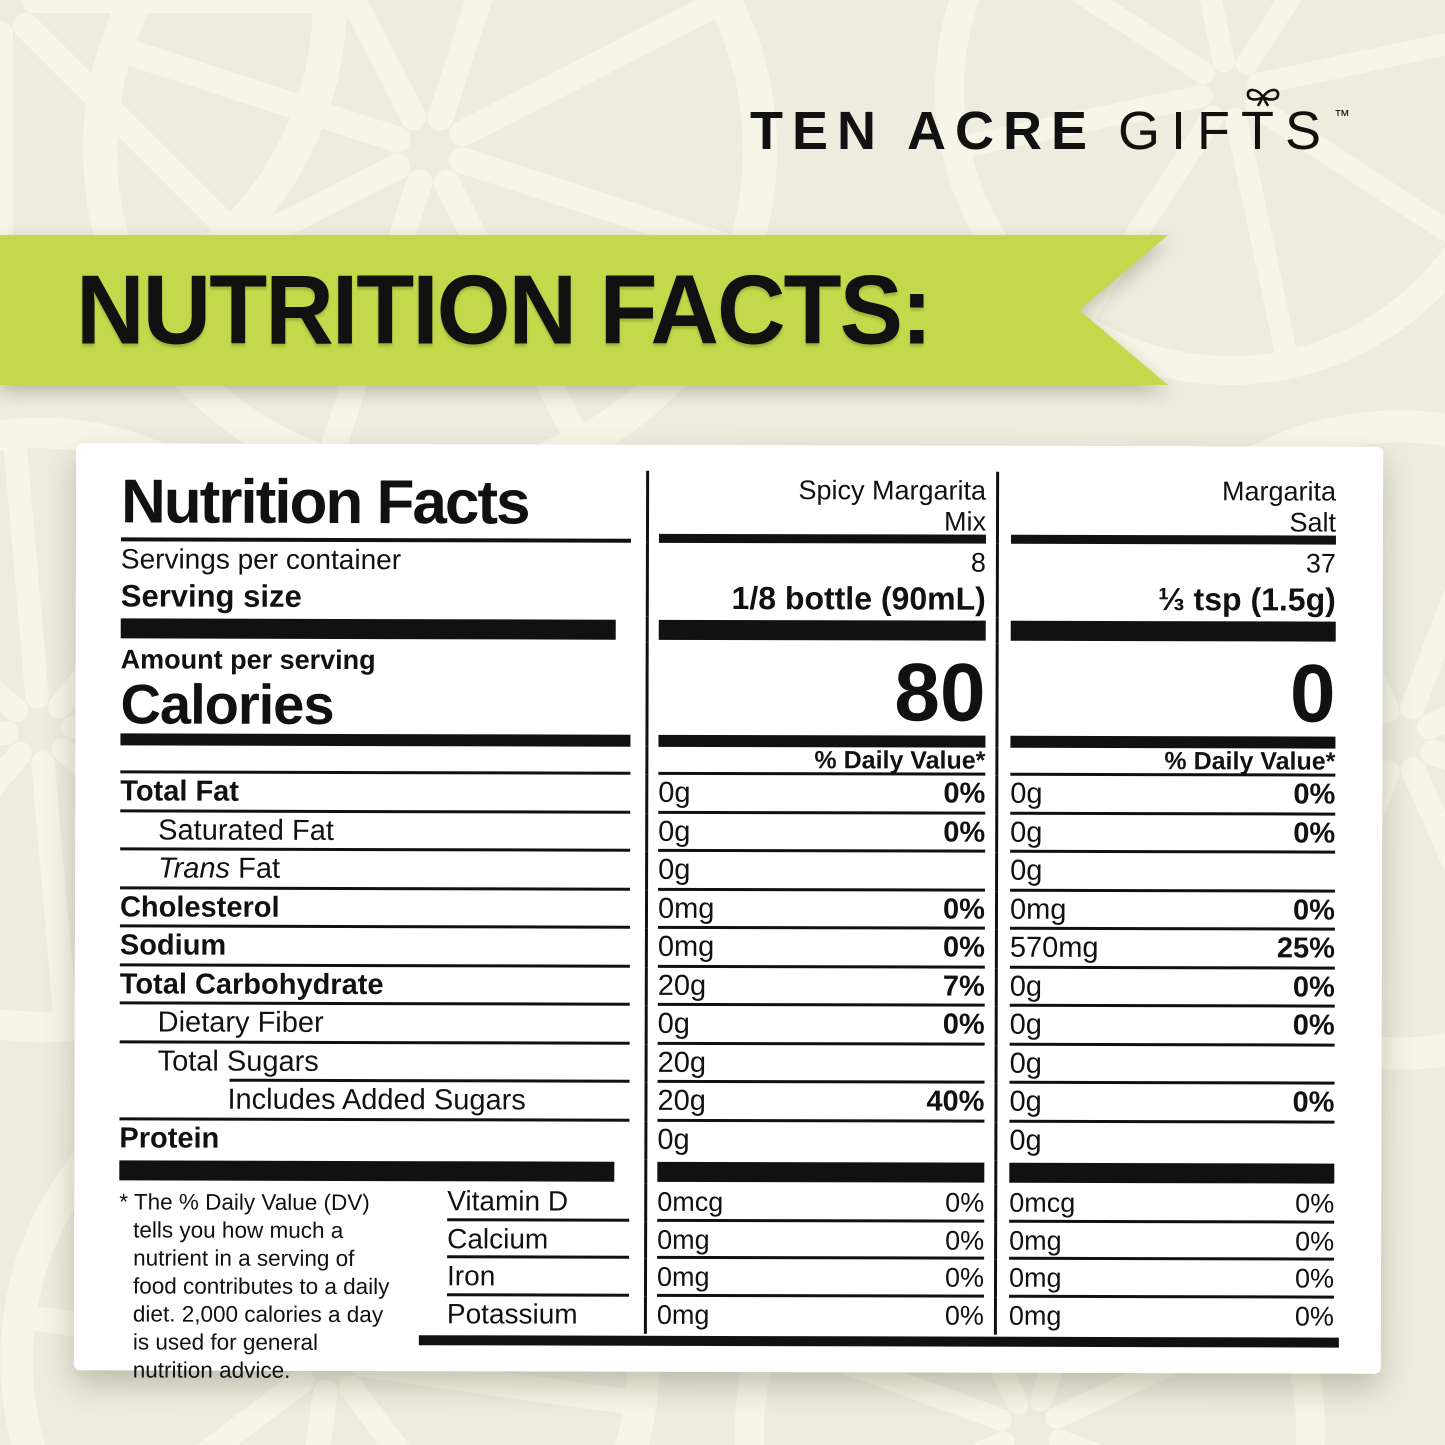 The height and width of the screenshot is (1445, 1445). Describe the element at coordinates (730, 1025) in the screenshot. I see `nutrient-row: Dietary Fiber 0g 0% 0g 0%` at that location.